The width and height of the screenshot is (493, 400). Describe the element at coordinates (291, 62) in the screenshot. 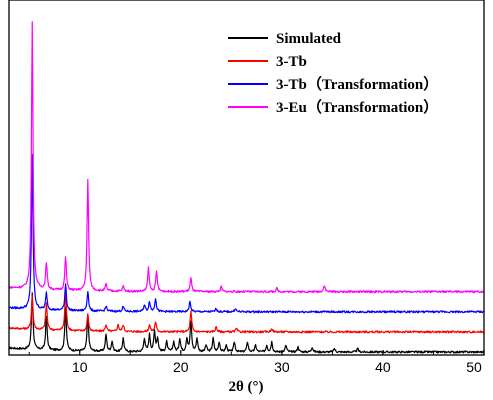

I see `legend-label: 3-Tb` at that location.